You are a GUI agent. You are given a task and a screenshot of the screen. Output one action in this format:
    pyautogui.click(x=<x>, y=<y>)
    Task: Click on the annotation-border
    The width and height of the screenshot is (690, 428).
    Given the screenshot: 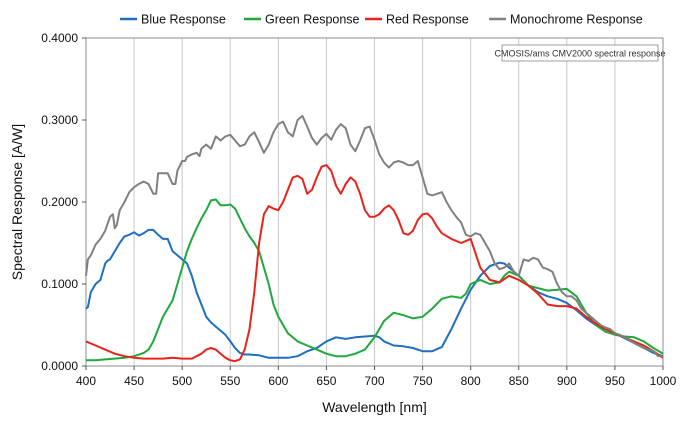 What is the action you would take?
    pyautogui.click(x=580, y=53)
    